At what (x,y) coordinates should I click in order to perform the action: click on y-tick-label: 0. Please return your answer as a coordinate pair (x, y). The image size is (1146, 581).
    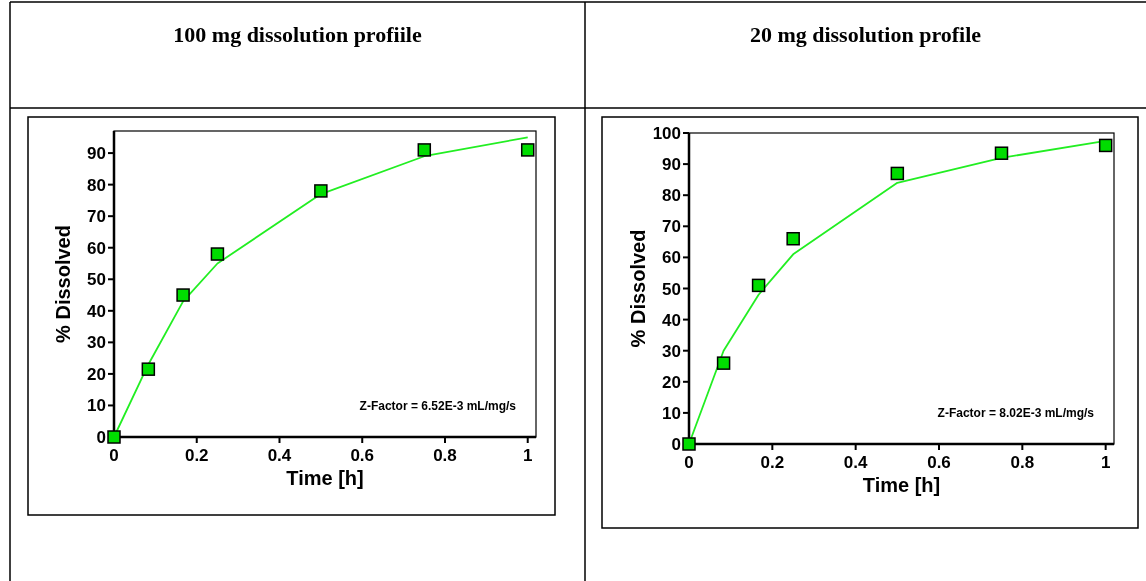
    Looking at the image, I should click on (101, 437).